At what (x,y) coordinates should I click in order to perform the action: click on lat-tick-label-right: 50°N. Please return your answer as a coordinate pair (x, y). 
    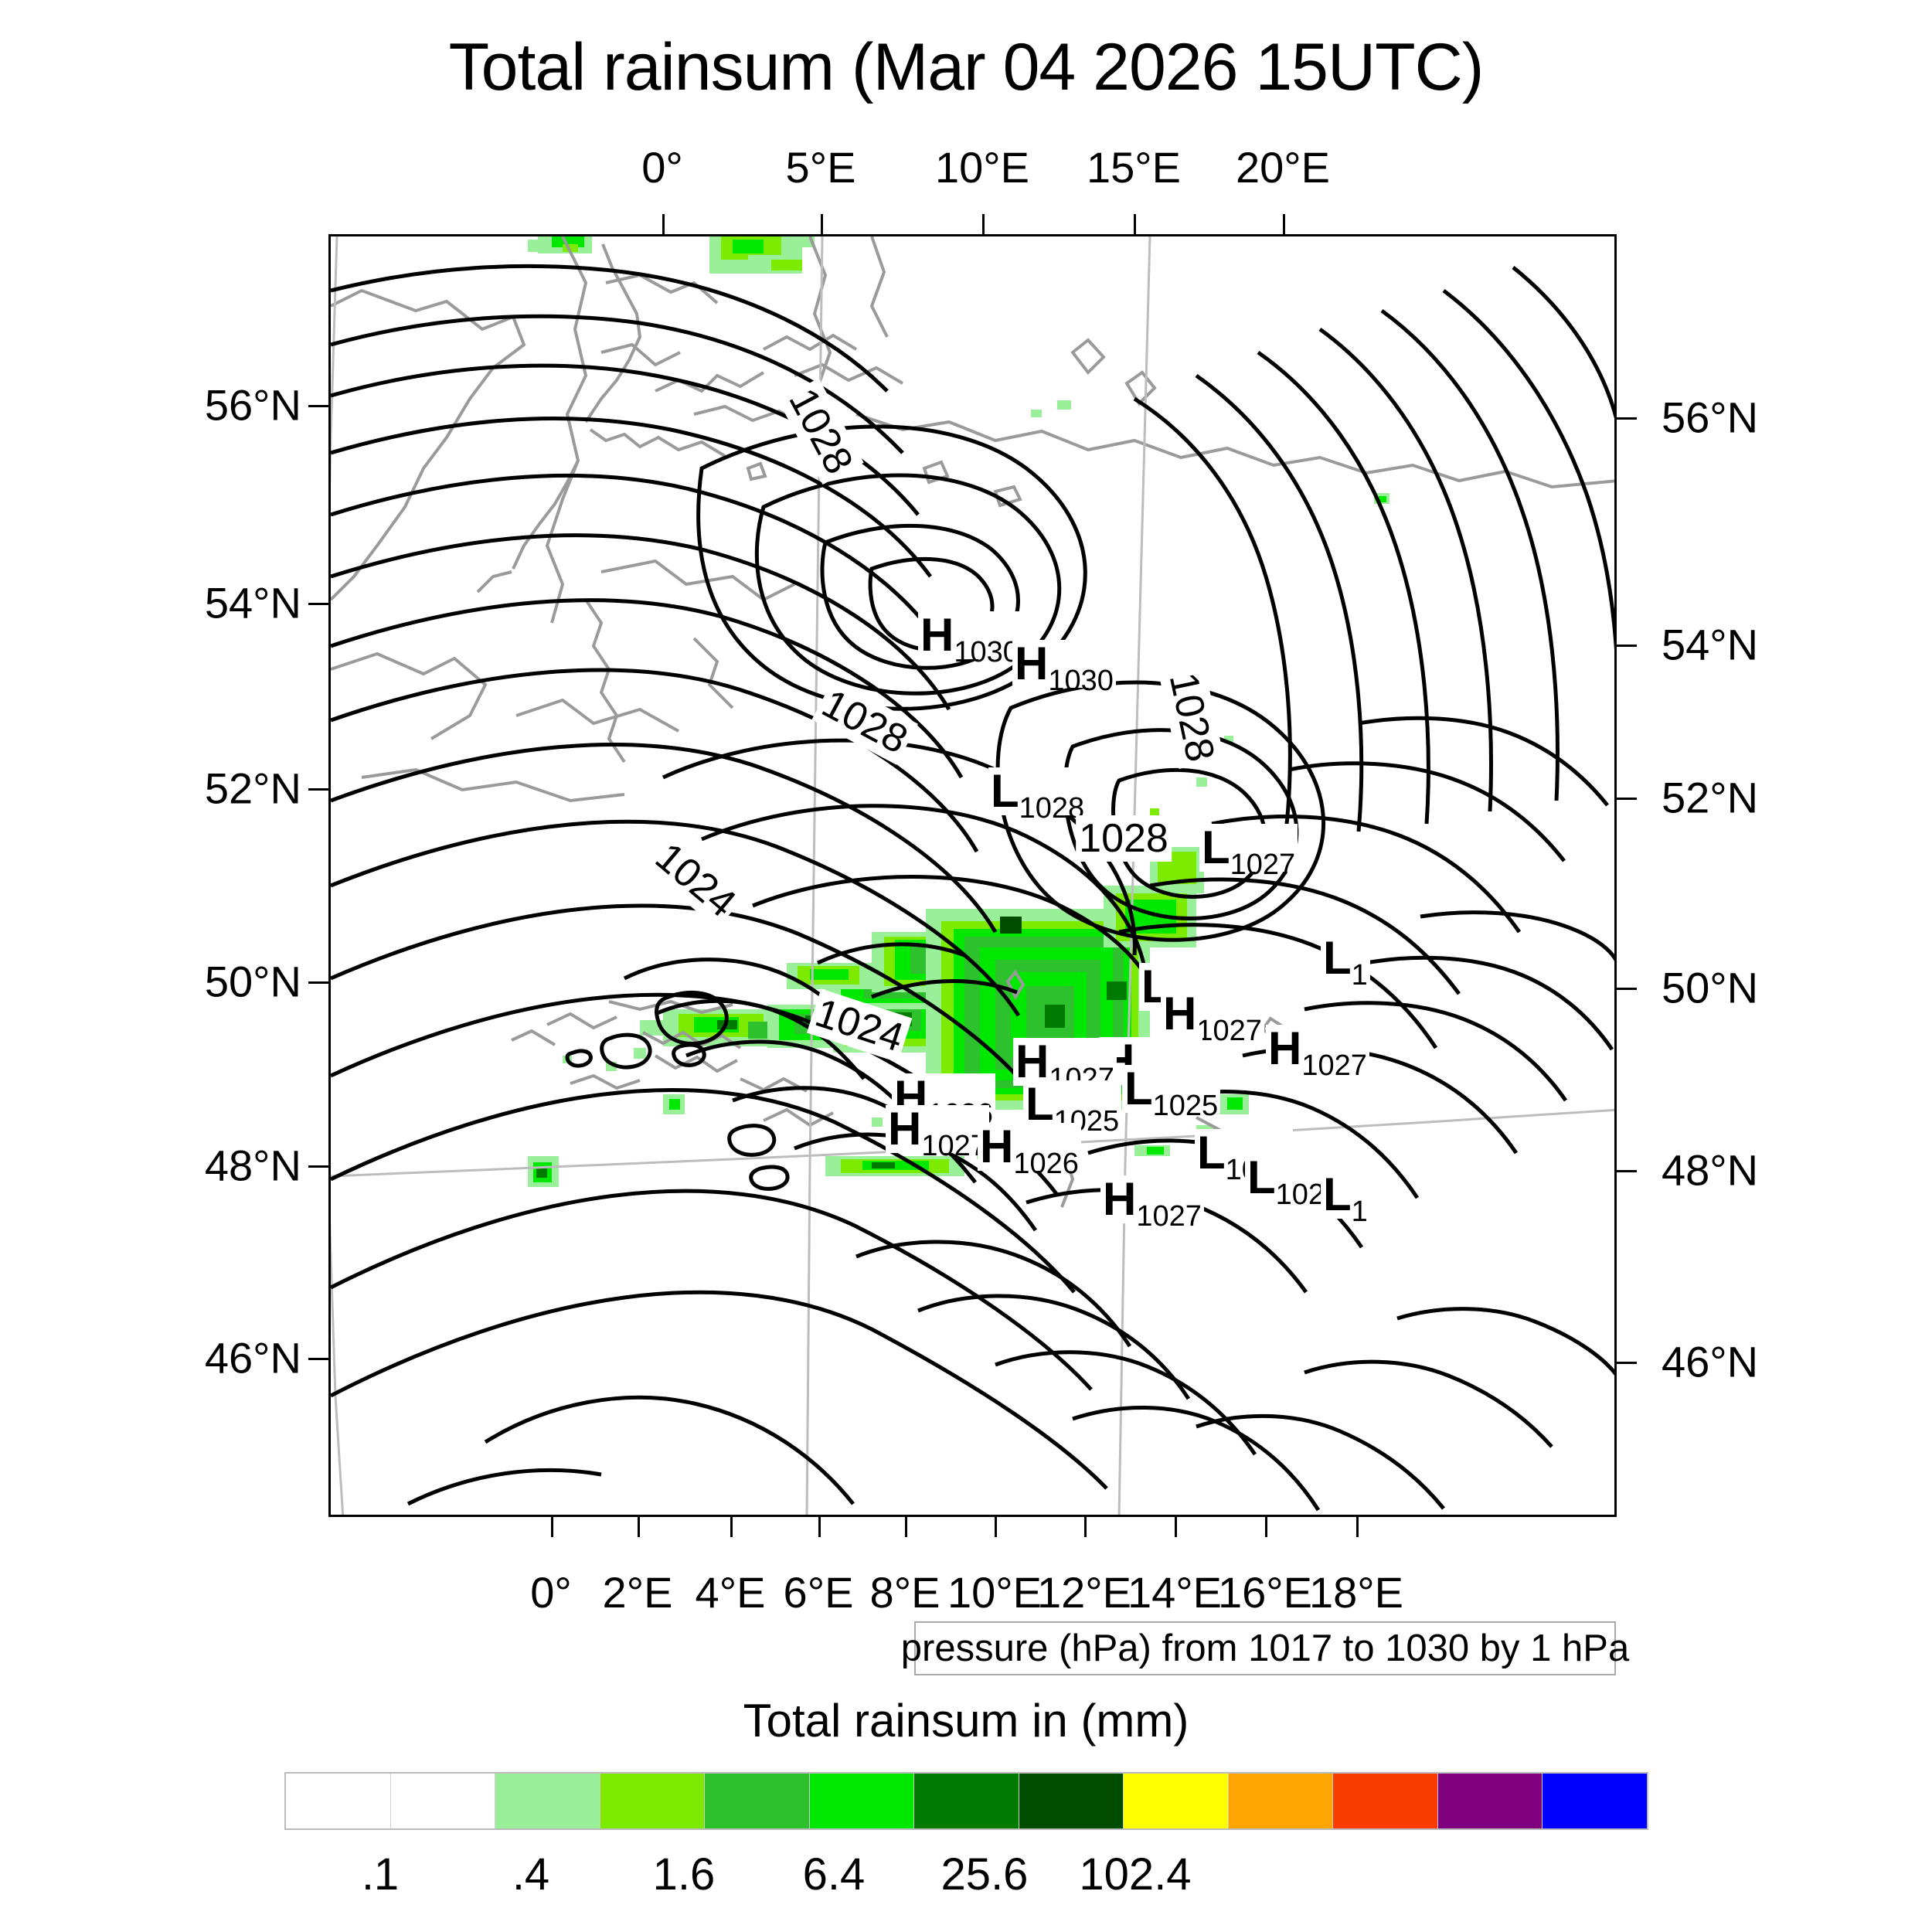
    Looking at the image, I should click on (1711, 988).